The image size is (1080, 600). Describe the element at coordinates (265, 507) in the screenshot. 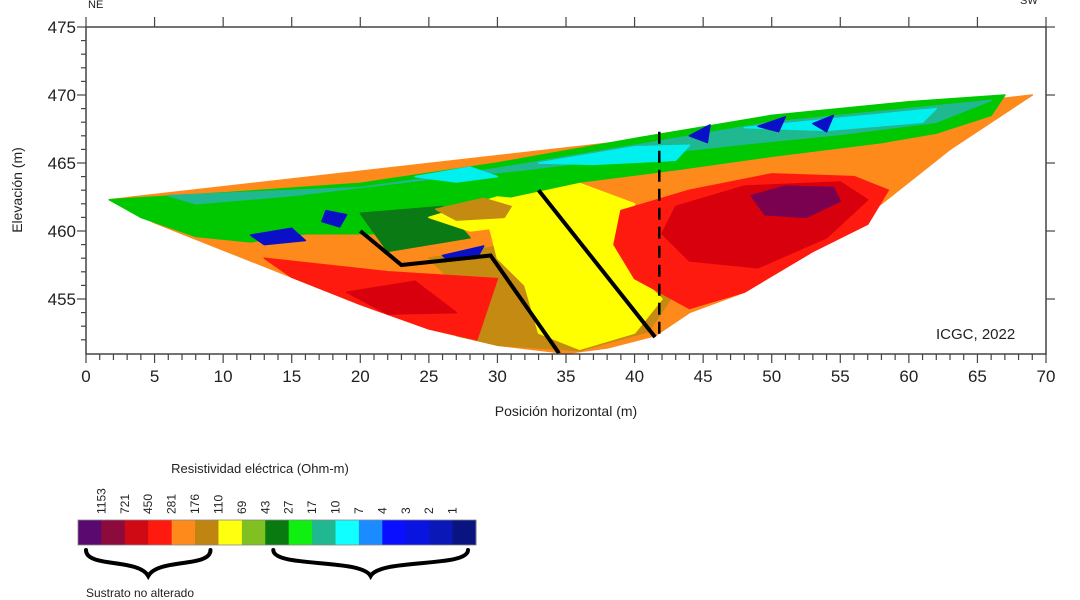

I see `legend-label: 43` at that location.